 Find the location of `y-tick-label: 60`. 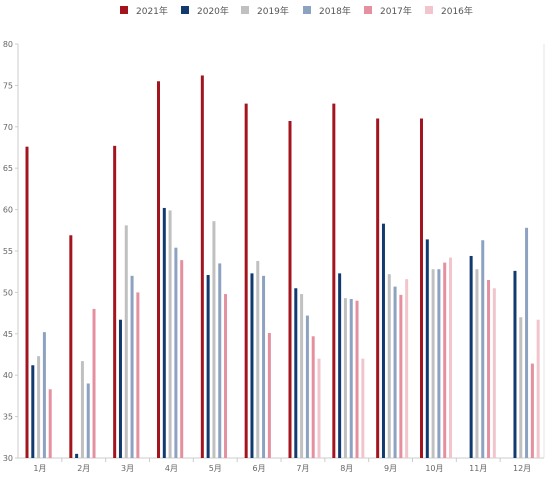

y-tick-label: 60 is located at coordinates (8, 210).